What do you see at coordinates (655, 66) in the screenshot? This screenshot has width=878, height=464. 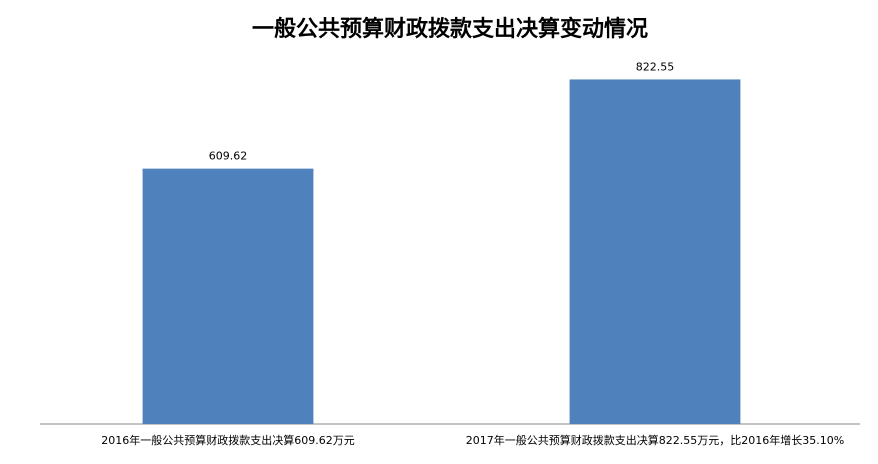 I see `value-label: 822.55` at bounding box center [655, 66].